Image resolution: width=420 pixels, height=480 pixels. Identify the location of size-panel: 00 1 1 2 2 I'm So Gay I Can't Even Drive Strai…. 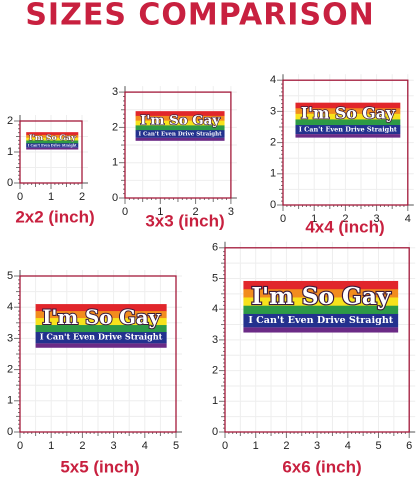
(51, 171).